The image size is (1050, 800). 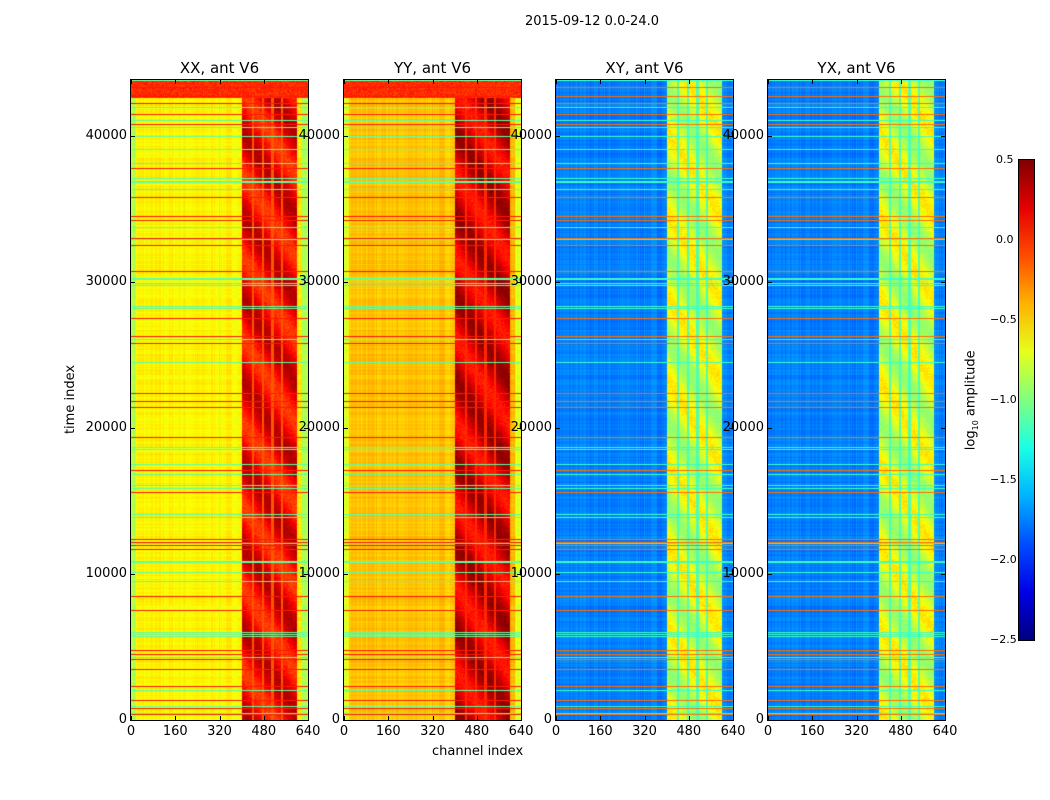 I want to click on heatmap-xy-image, so click(x=644, y=400).